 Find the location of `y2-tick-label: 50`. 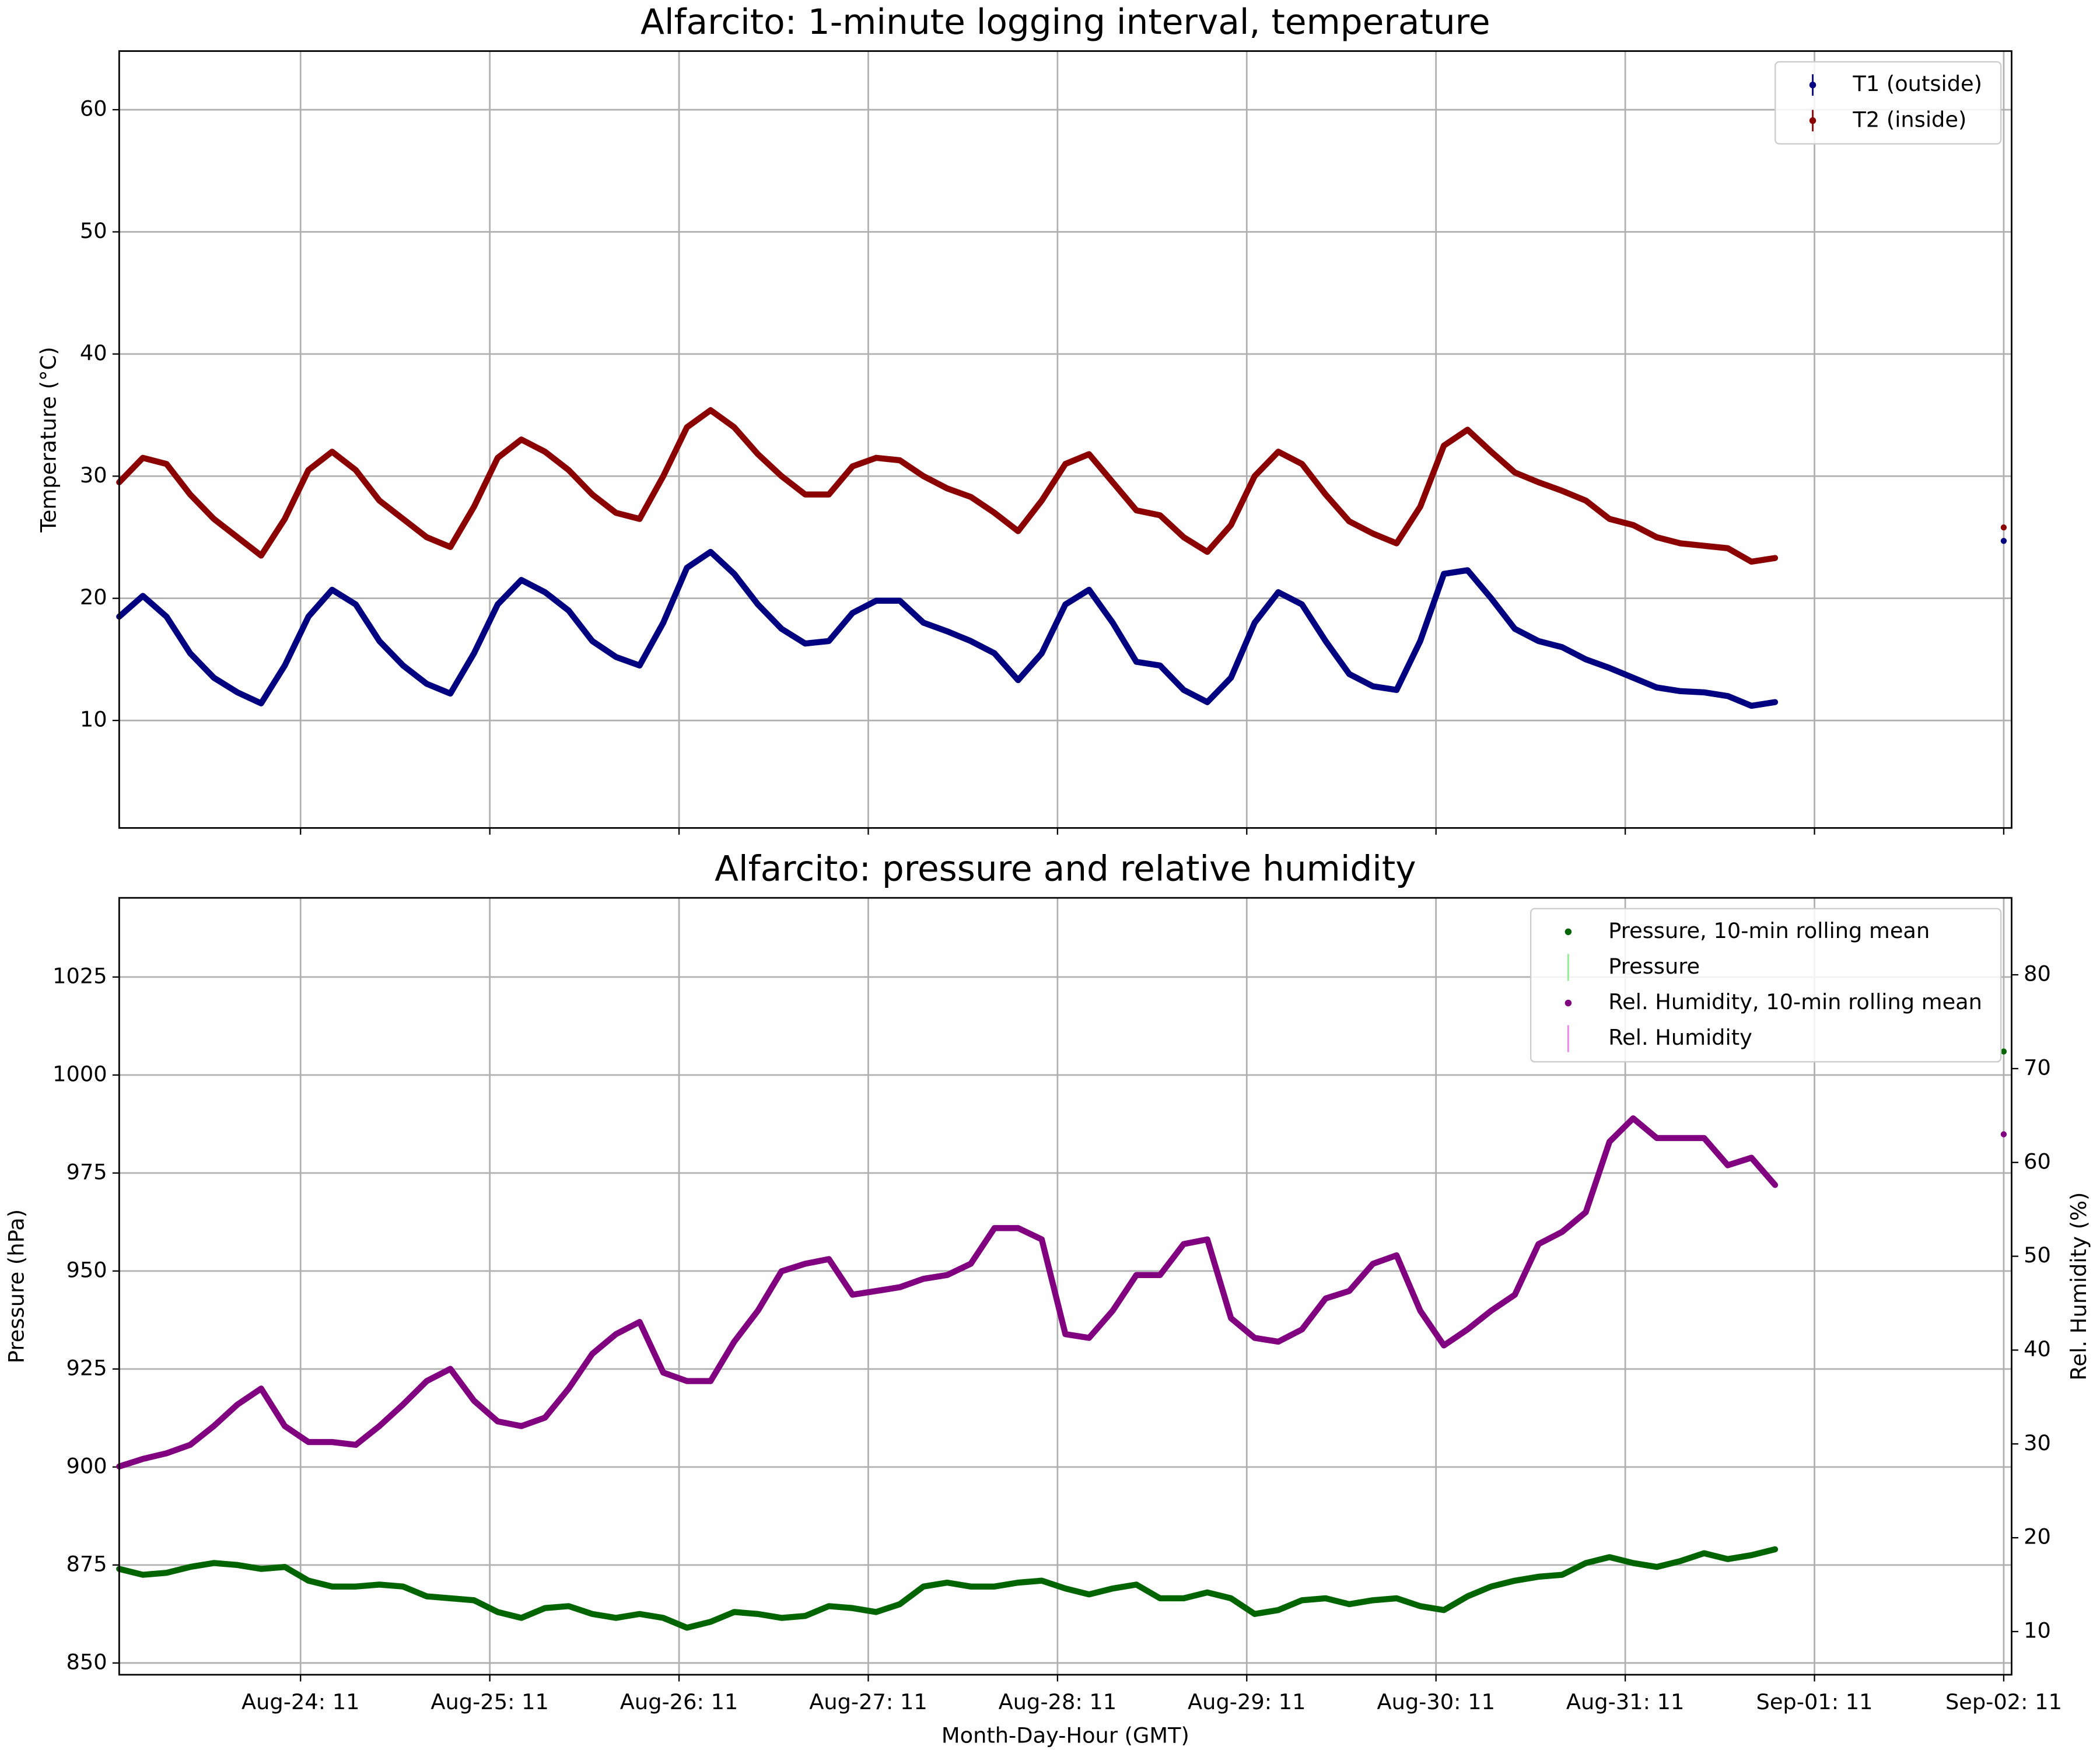

y2-tick-label: 50 is located at coordinates (2037, 1255).